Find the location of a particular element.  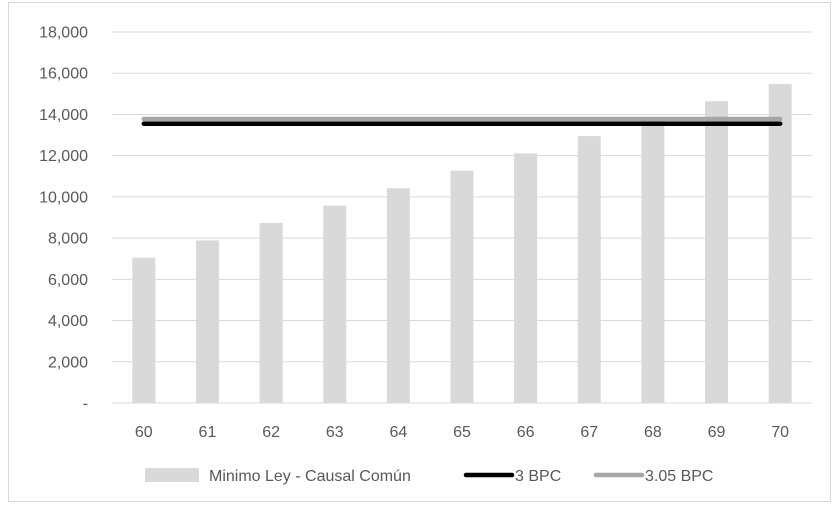

x-tick-label: 65 is located at coordinates (462, 432).